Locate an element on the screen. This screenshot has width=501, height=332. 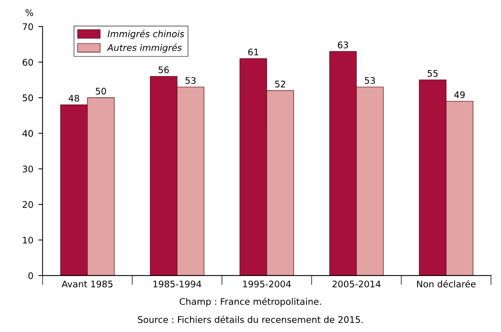
y-tick-label: 30 is located at coordinates (27, 169).